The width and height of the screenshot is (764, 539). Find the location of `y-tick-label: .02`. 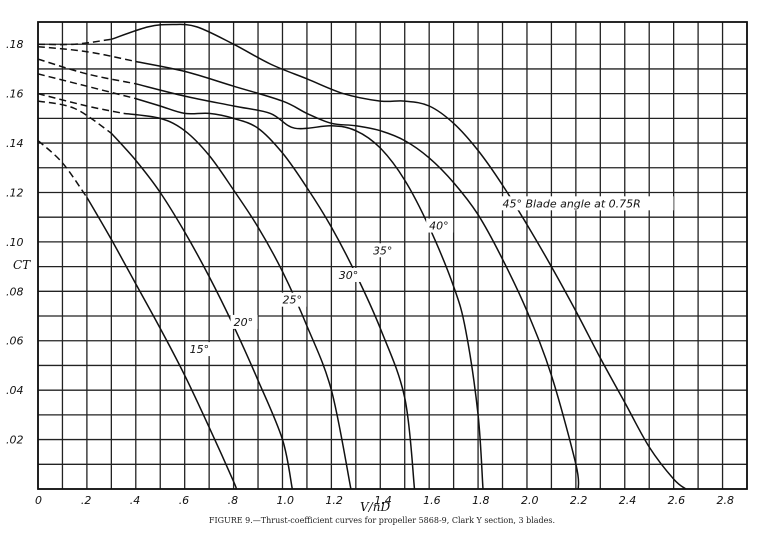

y-tick-label: .02 is located at coordinates (15, 440).